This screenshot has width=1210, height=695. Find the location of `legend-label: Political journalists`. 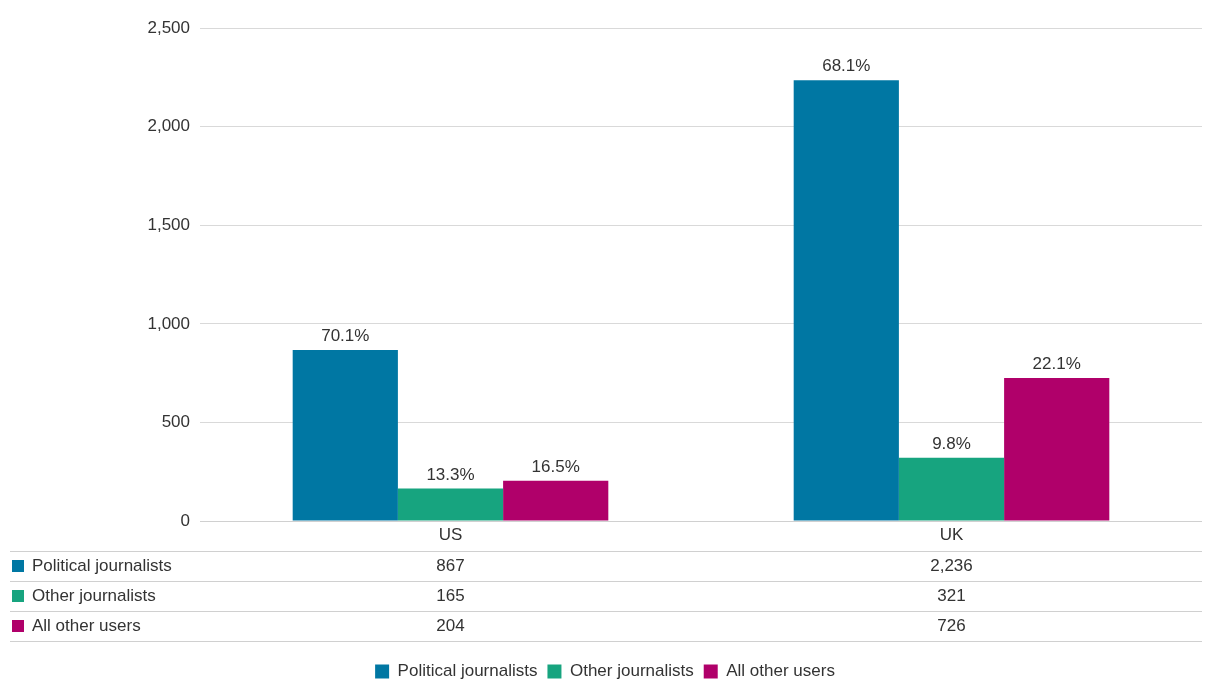

legend-label: Political journalists is located at coordinates (102, 565).